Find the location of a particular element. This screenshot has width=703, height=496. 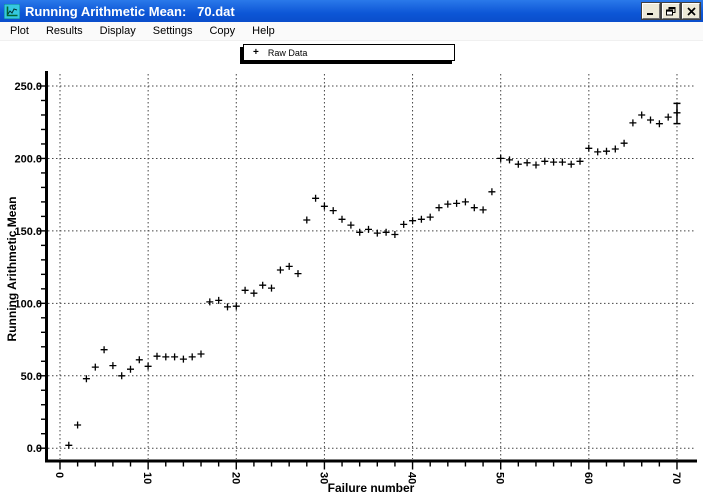

y-tick-label: 200.0 is located at coordinates (28, 159).